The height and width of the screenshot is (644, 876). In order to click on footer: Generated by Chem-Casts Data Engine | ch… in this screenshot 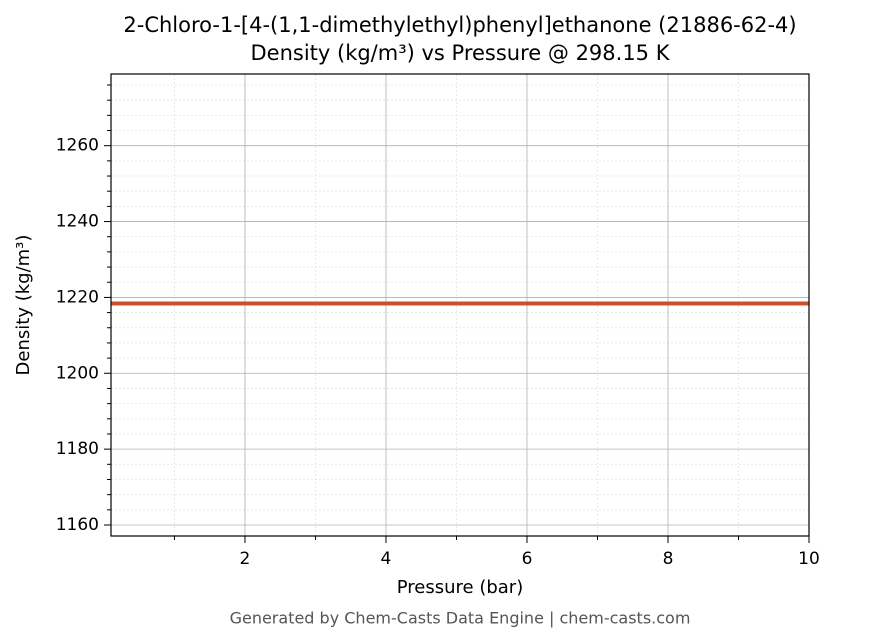, I will do `click(460, 618)`.